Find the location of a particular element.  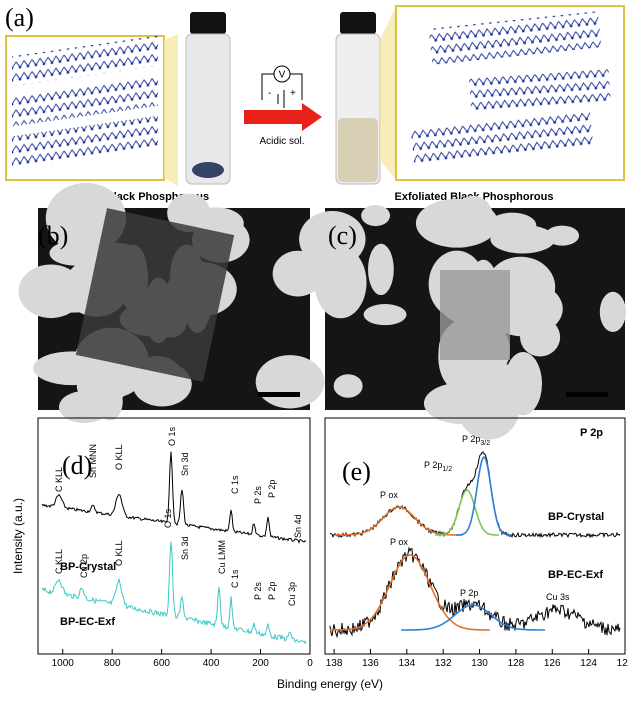

x-tick-label: 132 is located at coordinates (443, 663).